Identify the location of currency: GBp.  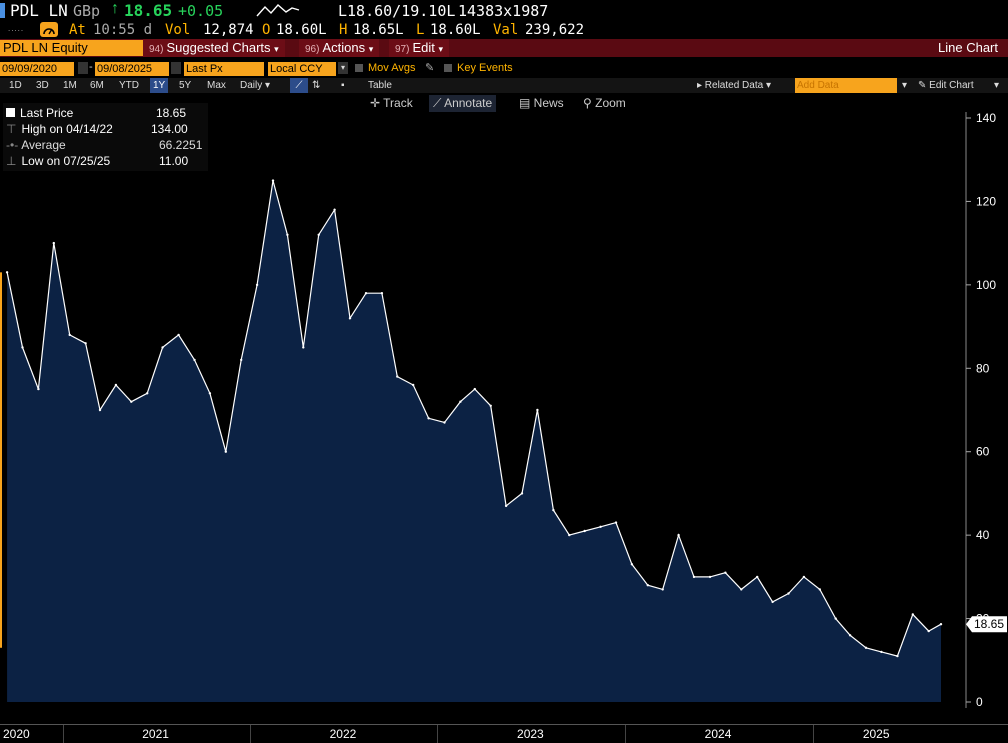
(87, 11).